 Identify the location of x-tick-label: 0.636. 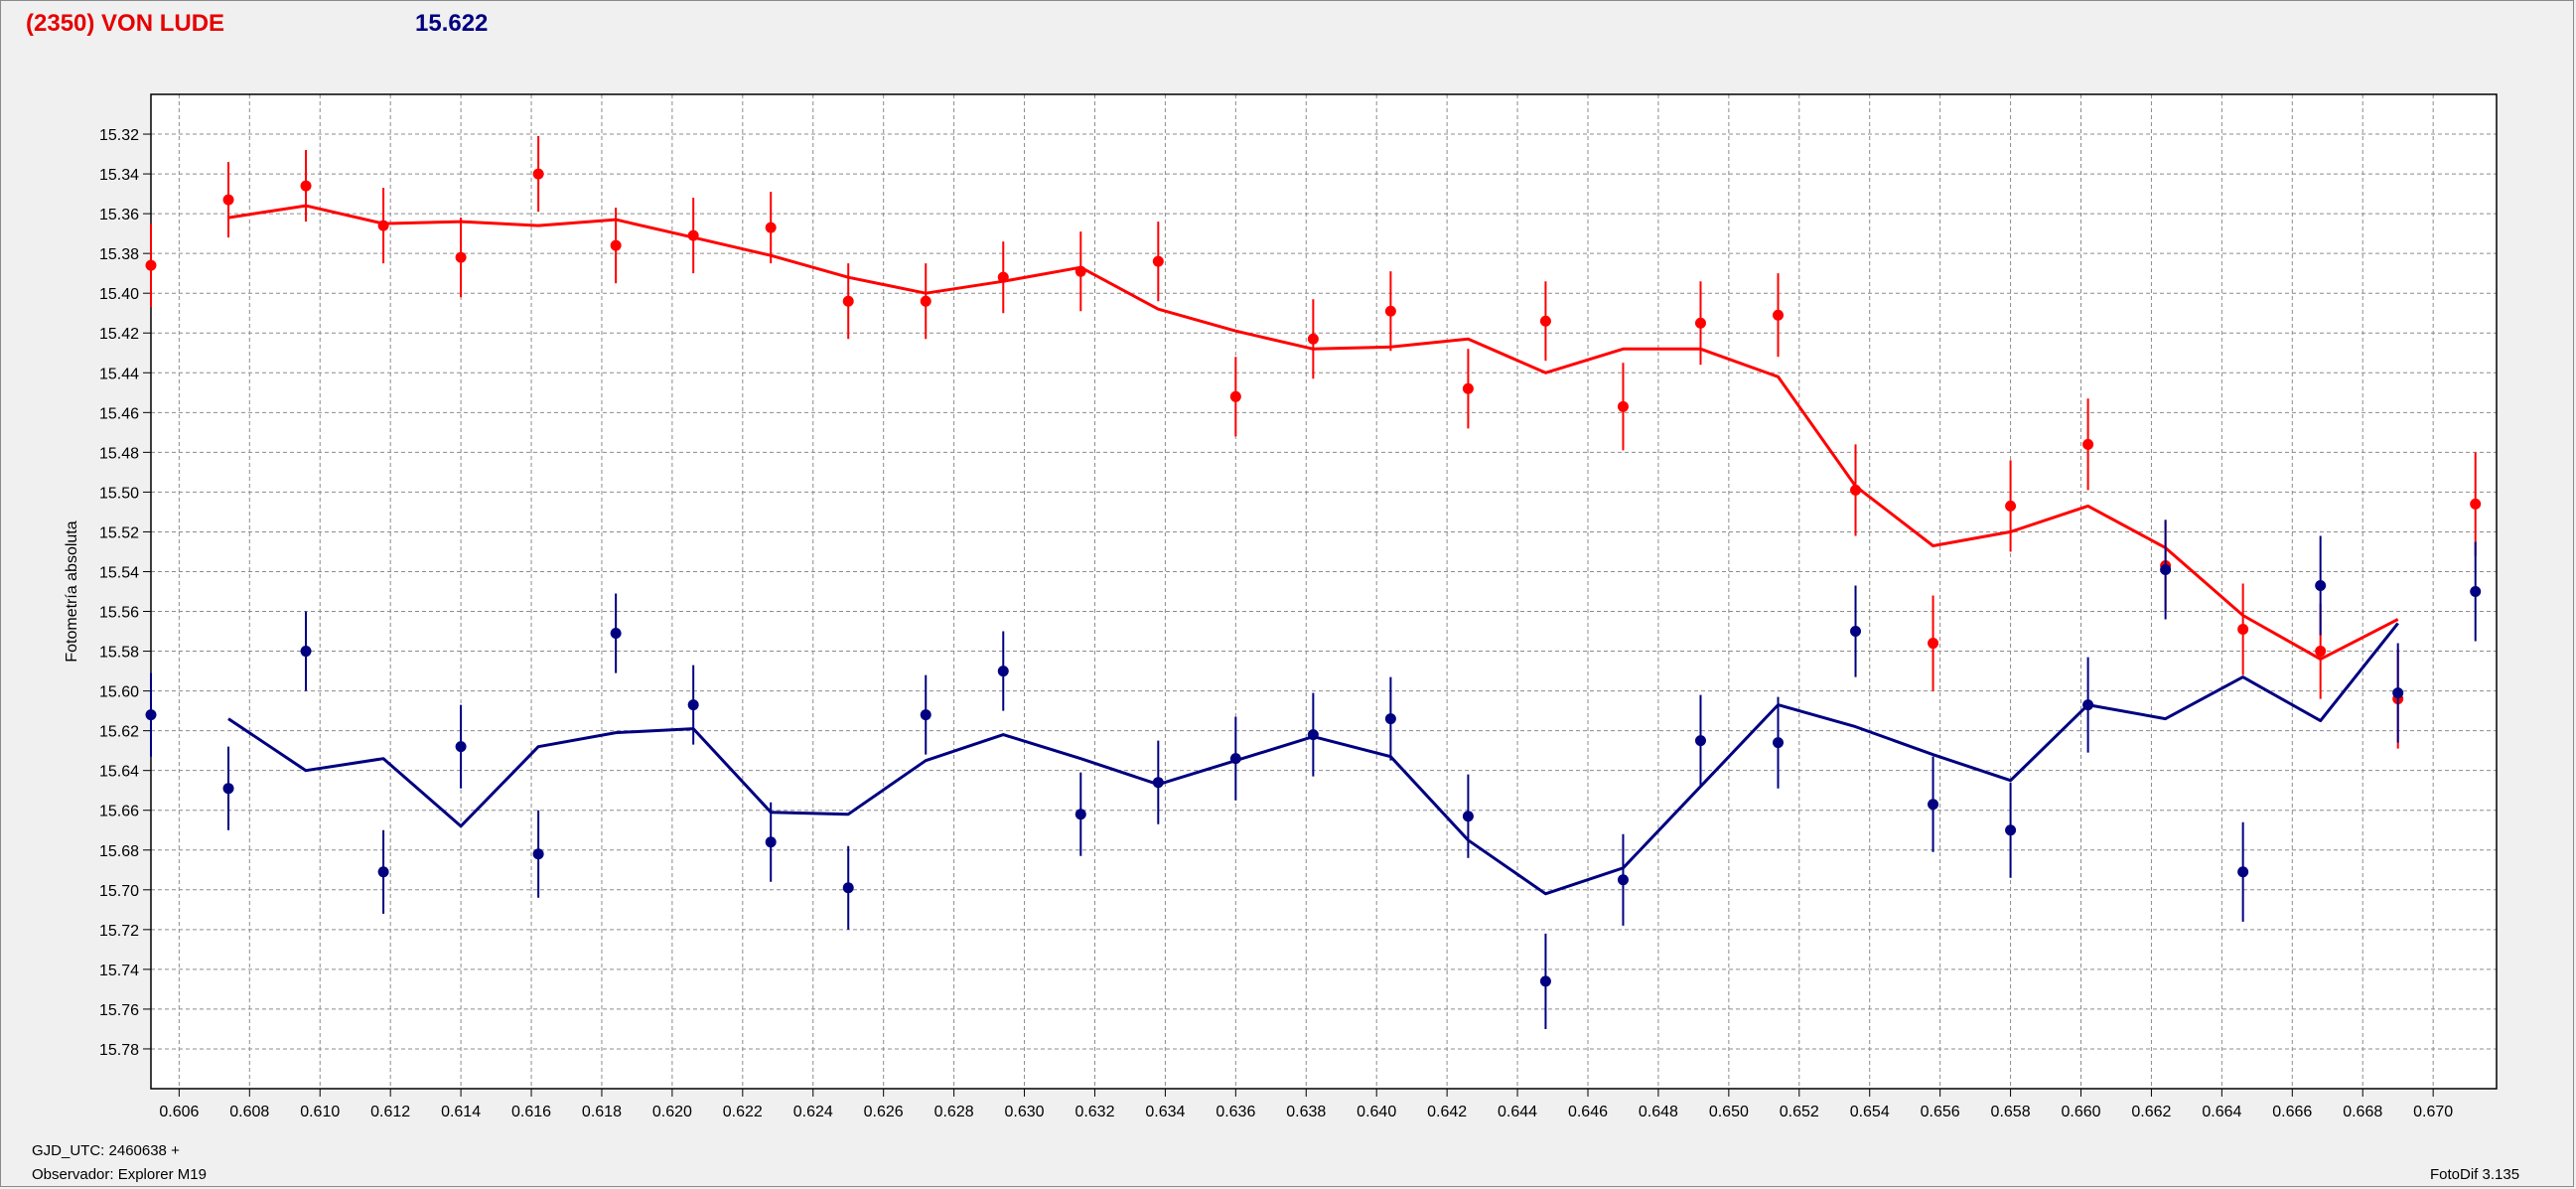
(1236, 1112).